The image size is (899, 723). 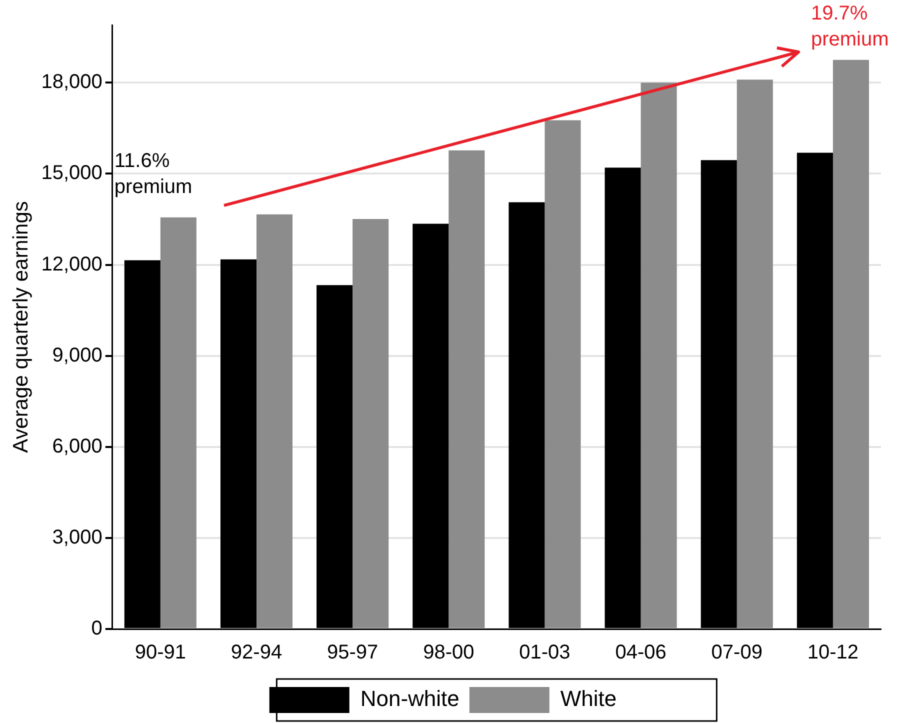 I want to click on y-tick-label: 3,000, so click(x=77, y=537).